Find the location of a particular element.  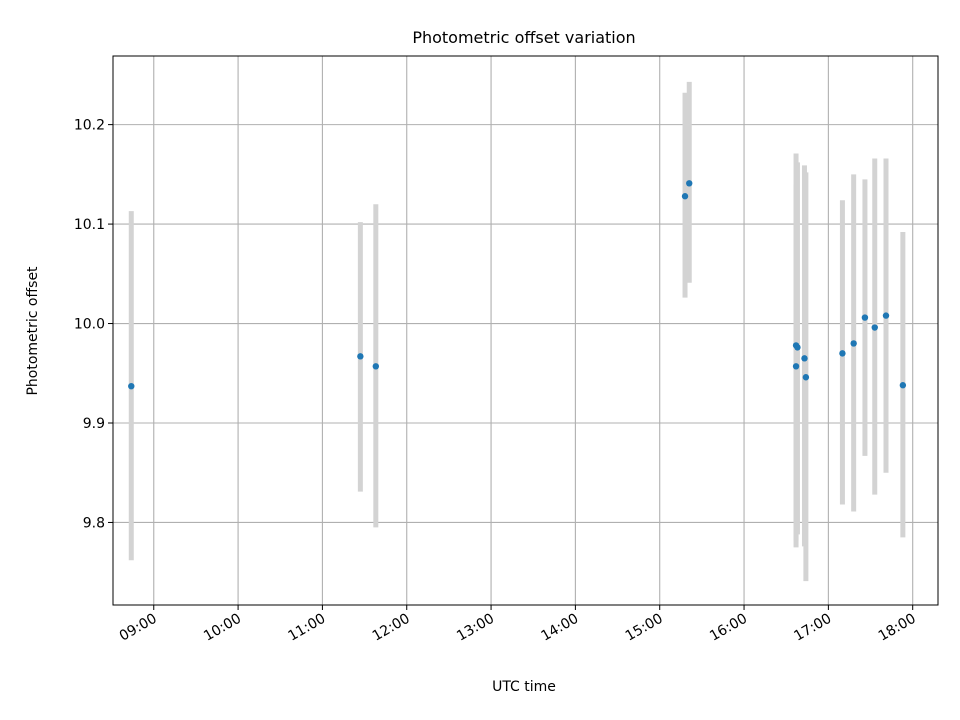

y-axis-ticks: 9.8 9.9 10.0 10.1 10.2 is located at coordinates (93, 324).